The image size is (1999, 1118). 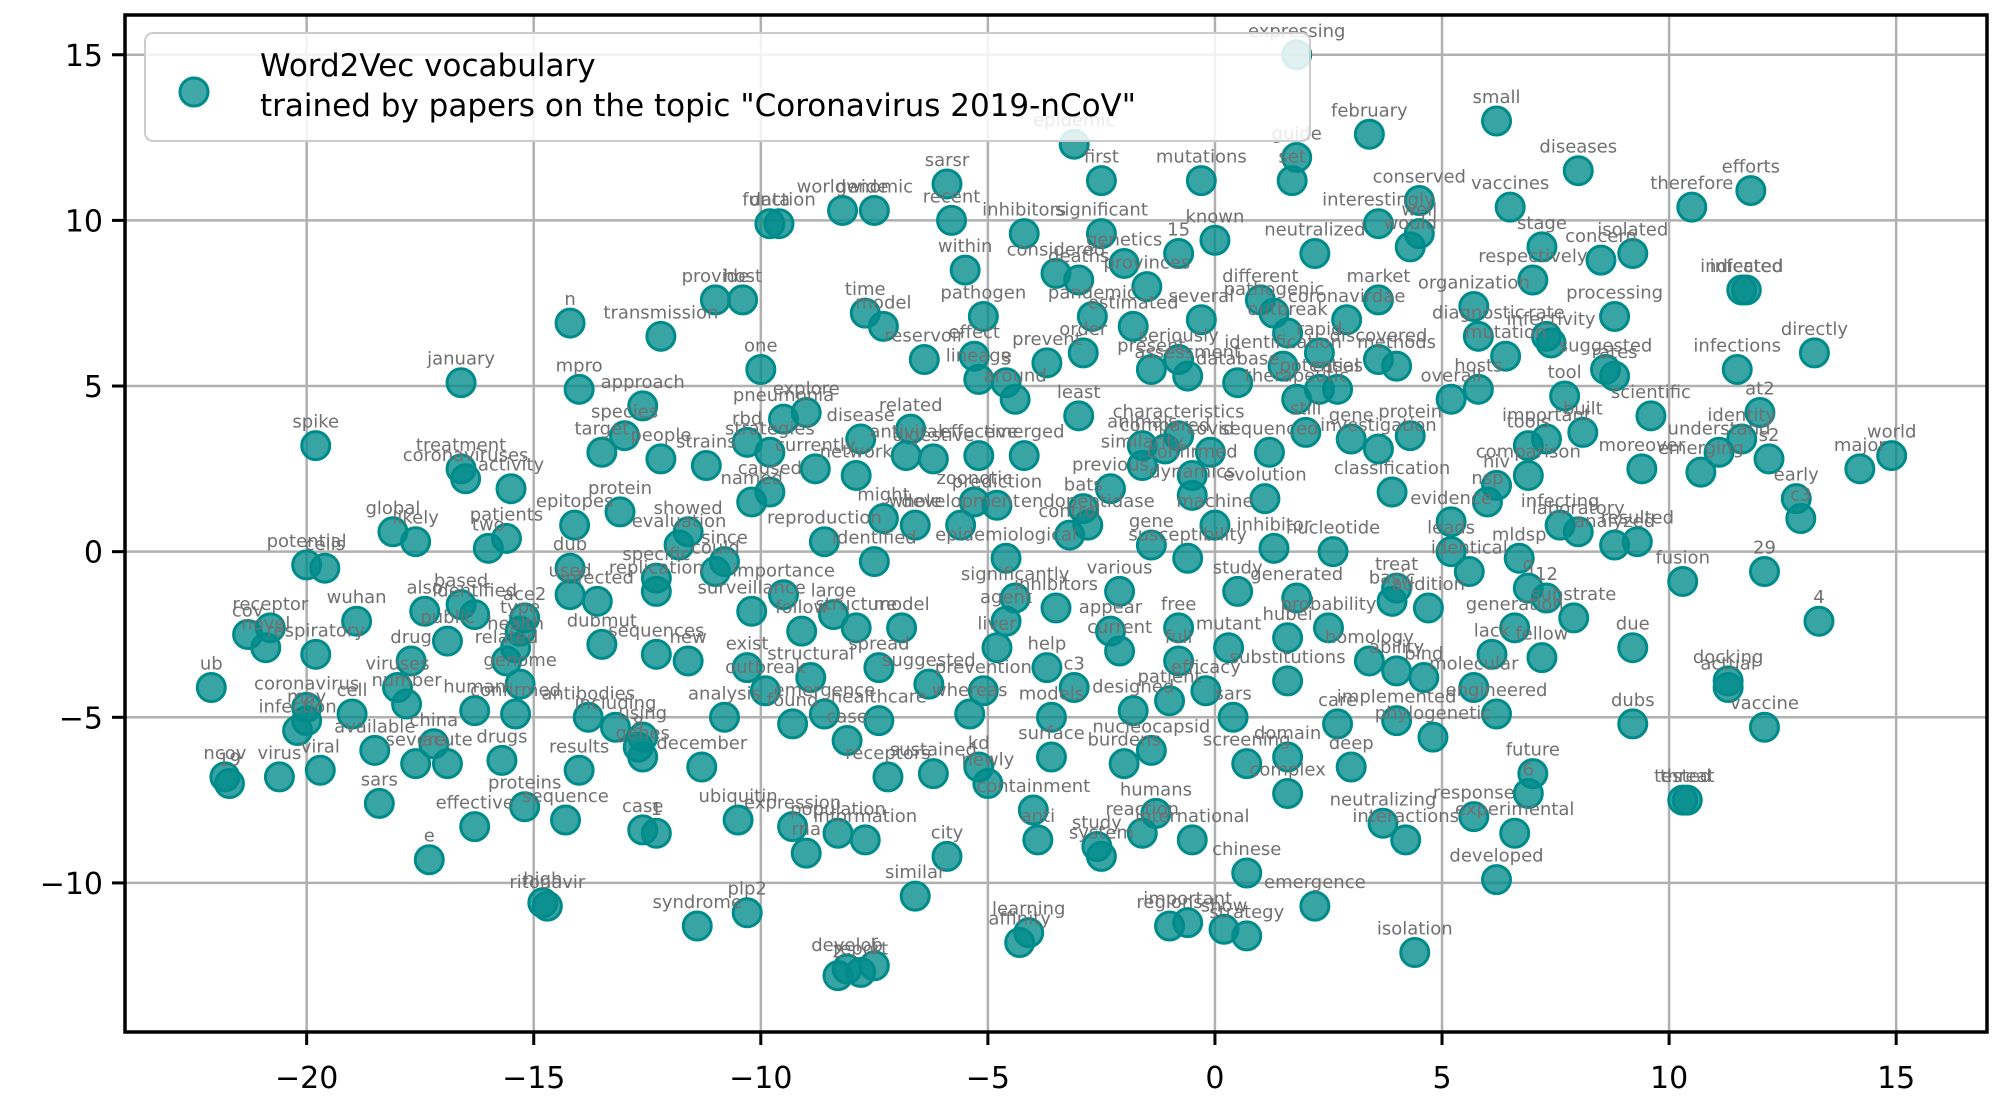 I want to click on data-point-label: genome, so click(x=520, y=660).